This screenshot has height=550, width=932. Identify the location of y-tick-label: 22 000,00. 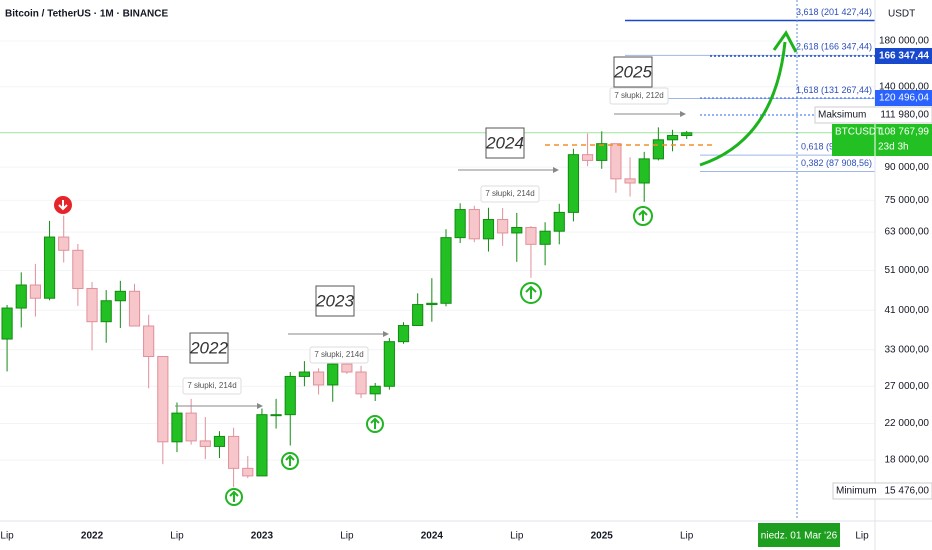
(907, 423).